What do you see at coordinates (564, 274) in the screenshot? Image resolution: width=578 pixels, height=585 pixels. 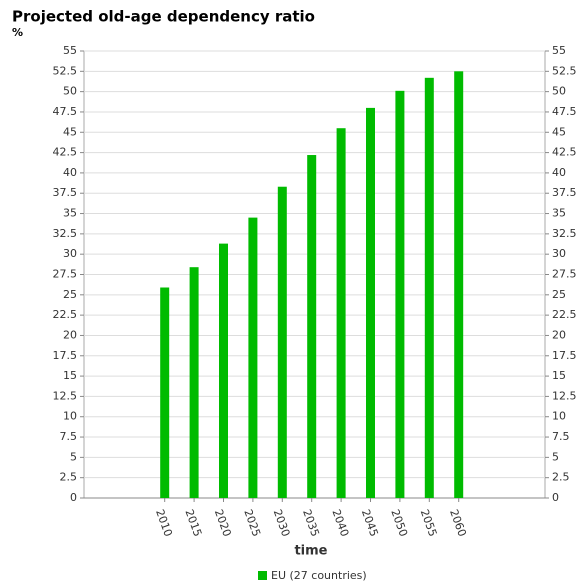 I see `y2-tick-label: 27.5` at bounding box center [564, 274].